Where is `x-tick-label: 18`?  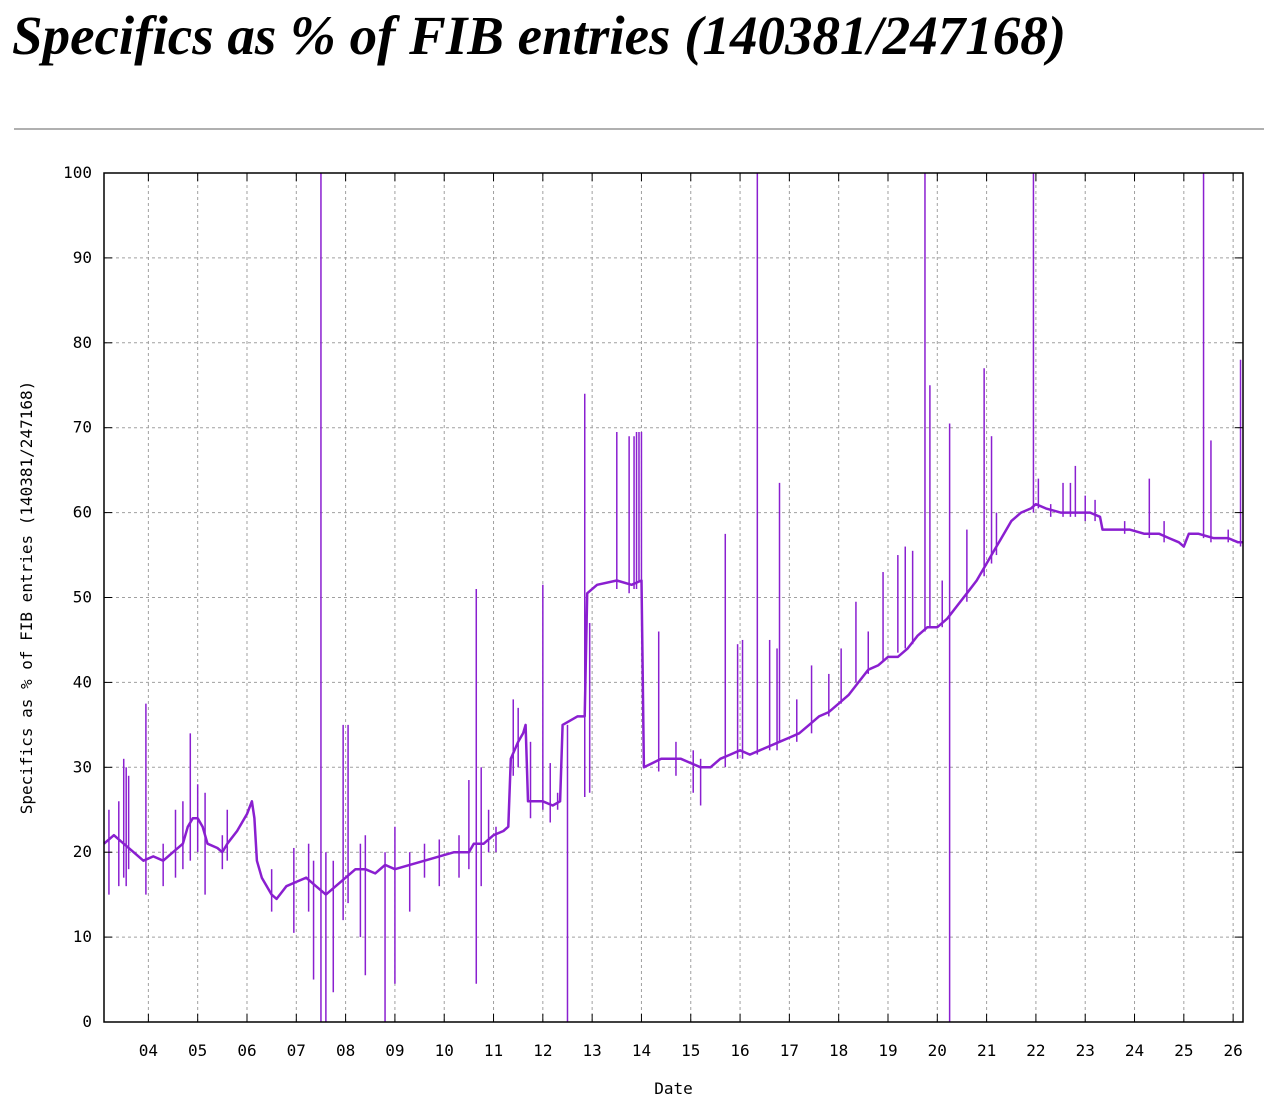
x-tick-label: 18 is located at coordinates (838, 1050).